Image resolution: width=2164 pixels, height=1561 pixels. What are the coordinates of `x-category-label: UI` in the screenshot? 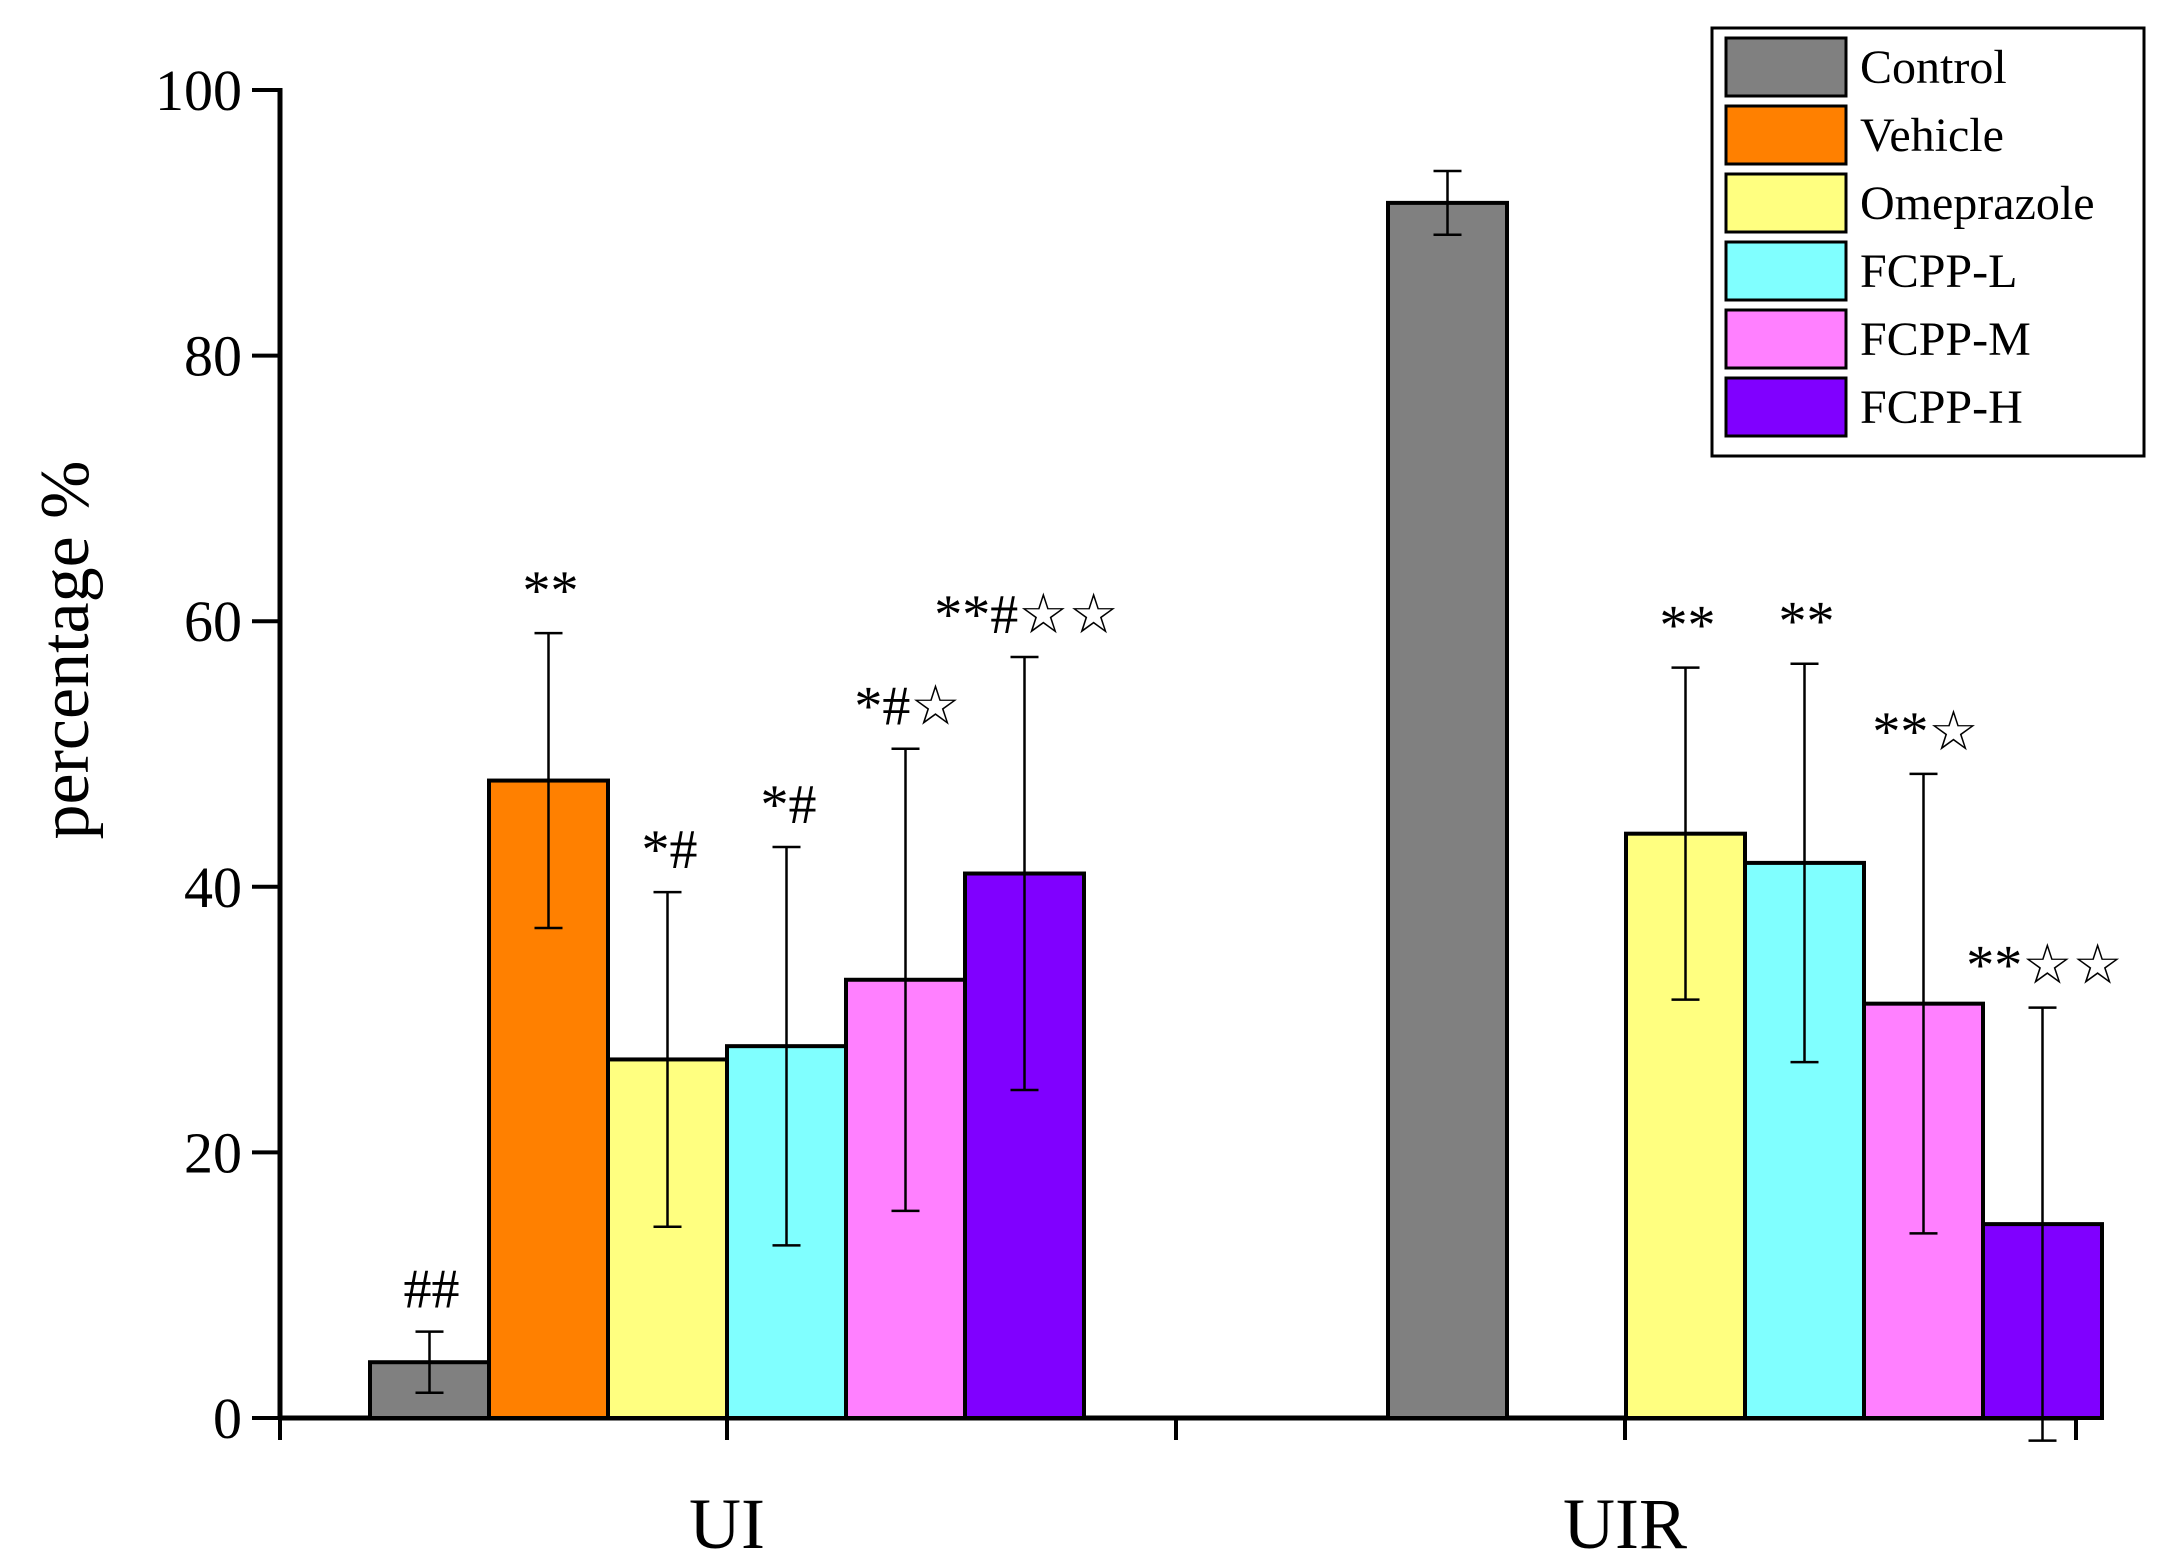 It's located at (727, 1522).